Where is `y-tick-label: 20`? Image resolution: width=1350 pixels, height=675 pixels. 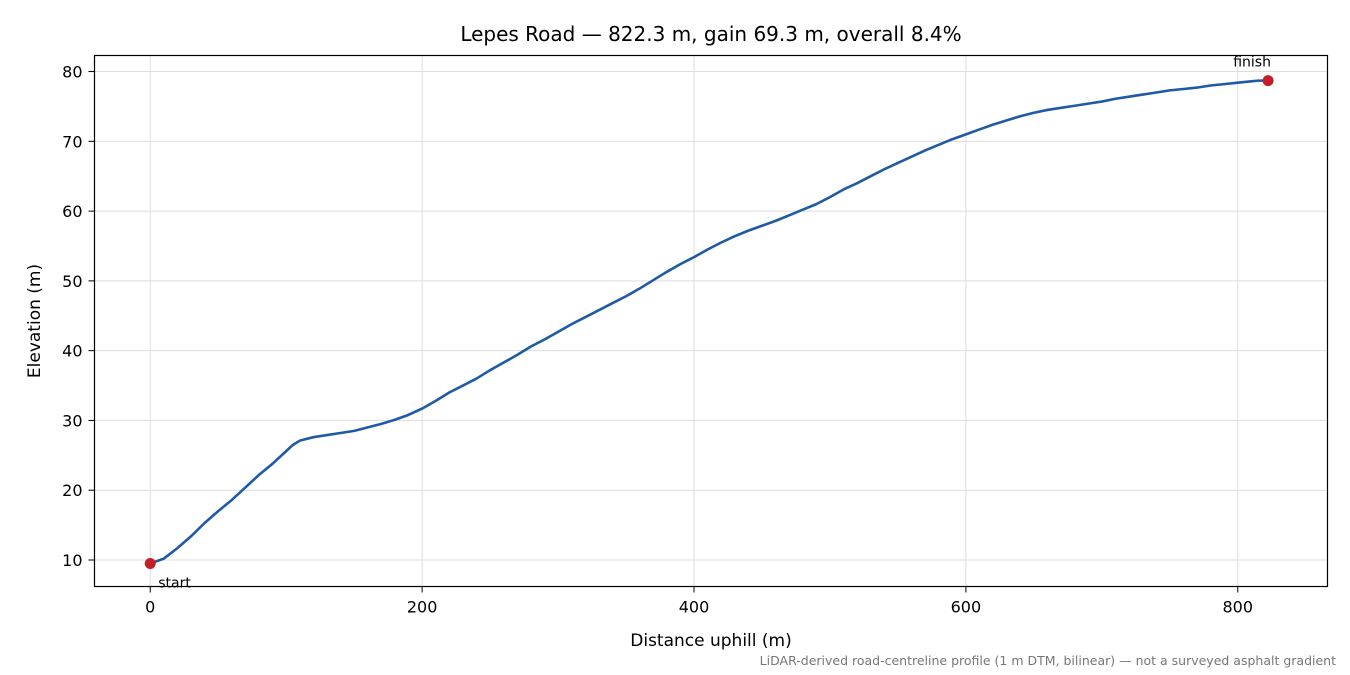 y-tick-label: 20 is located at coordinates (72, 490).